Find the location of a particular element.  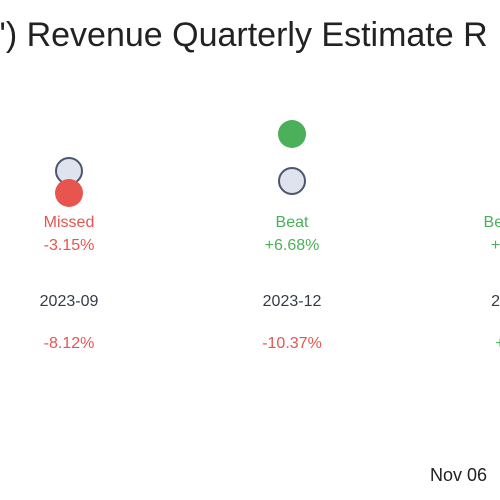

surprise-label: -3.15% is located at coordinates (69, 245).